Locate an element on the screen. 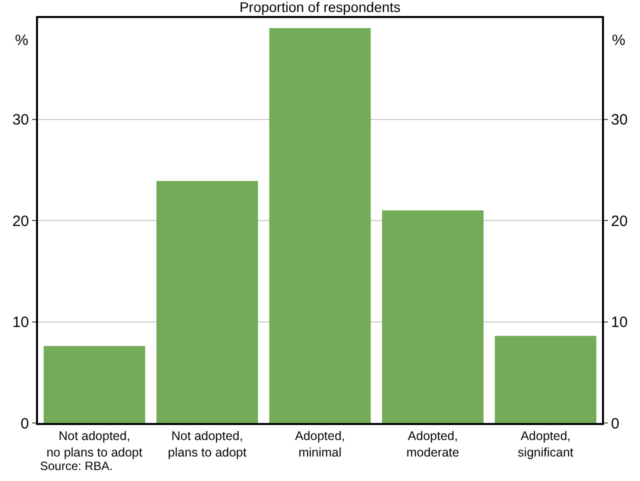 Image resolution: width=640 pixels, height=481 pixels. x-tick-label: Not adopted, no plans to adopt is located at coordinates (94, 444).